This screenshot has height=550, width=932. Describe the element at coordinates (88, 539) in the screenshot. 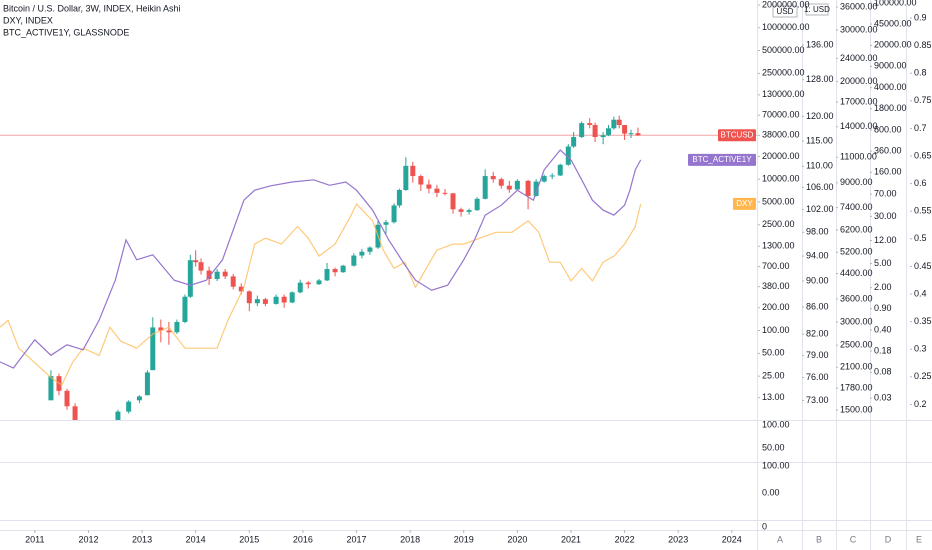

I see `x-tick-label: 2012` at that location.